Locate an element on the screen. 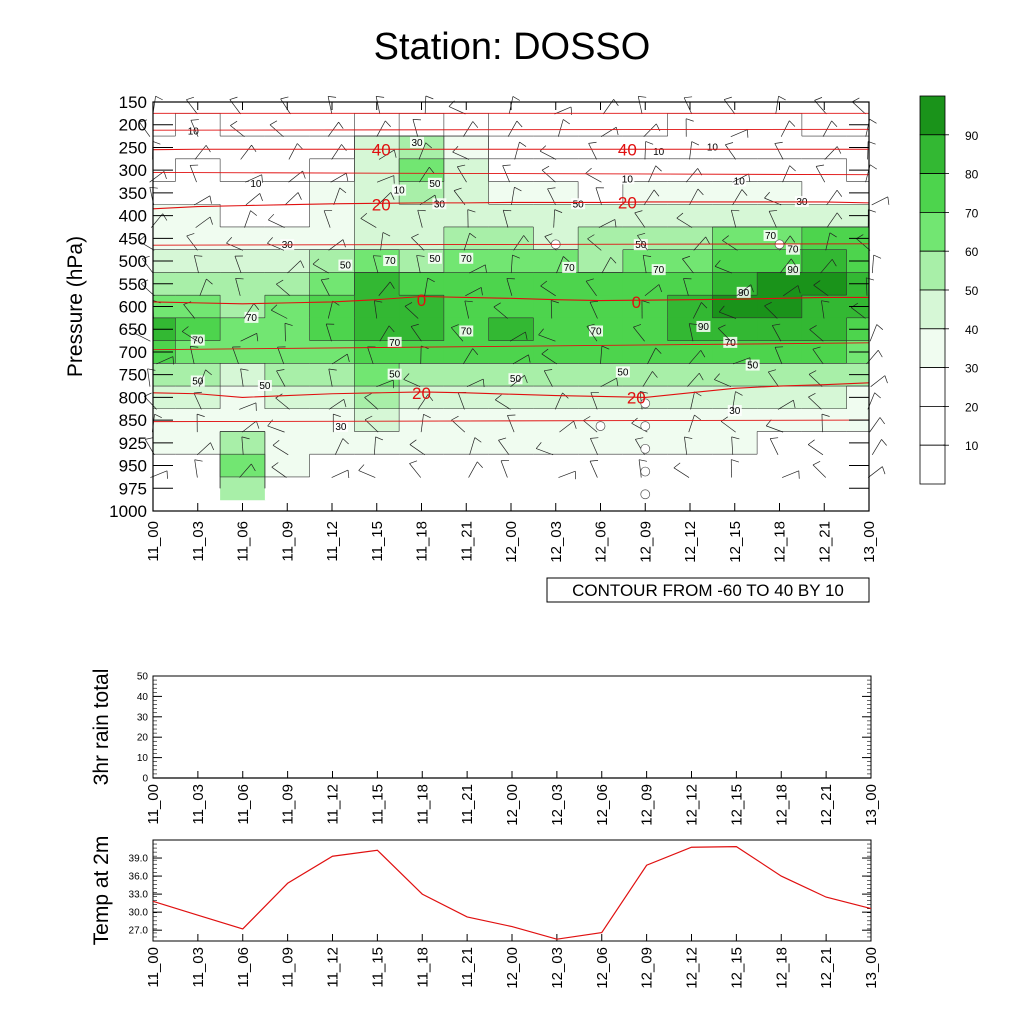 This screenshot has height=1024, width=1024. x-tick-label: 12_06 is located at coordinates (601, 542).